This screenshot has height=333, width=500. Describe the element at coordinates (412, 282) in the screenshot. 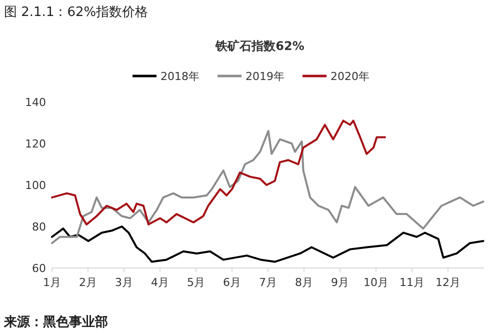

I see `x-tick-label: 11月` at that location.